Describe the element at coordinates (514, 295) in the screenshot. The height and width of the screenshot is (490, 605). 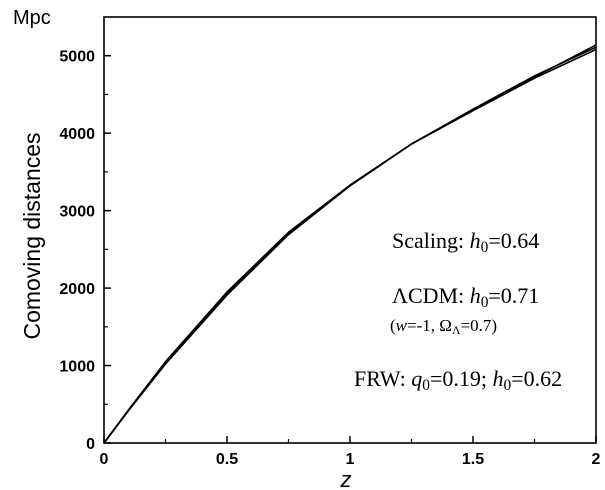
I see `lcdm-value: =0.71` at that location.